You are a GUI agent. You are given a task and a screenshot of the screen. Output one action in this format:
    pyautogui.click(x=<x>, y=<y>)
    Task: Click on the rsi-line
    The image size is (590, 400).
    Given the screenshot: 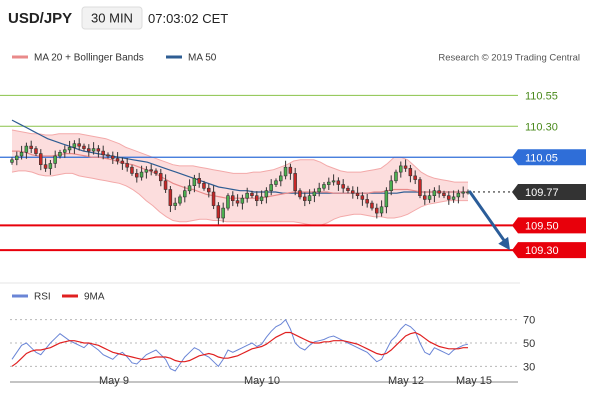 What is the action you would take?
    pyautogui.click(x=240, y=345)
    